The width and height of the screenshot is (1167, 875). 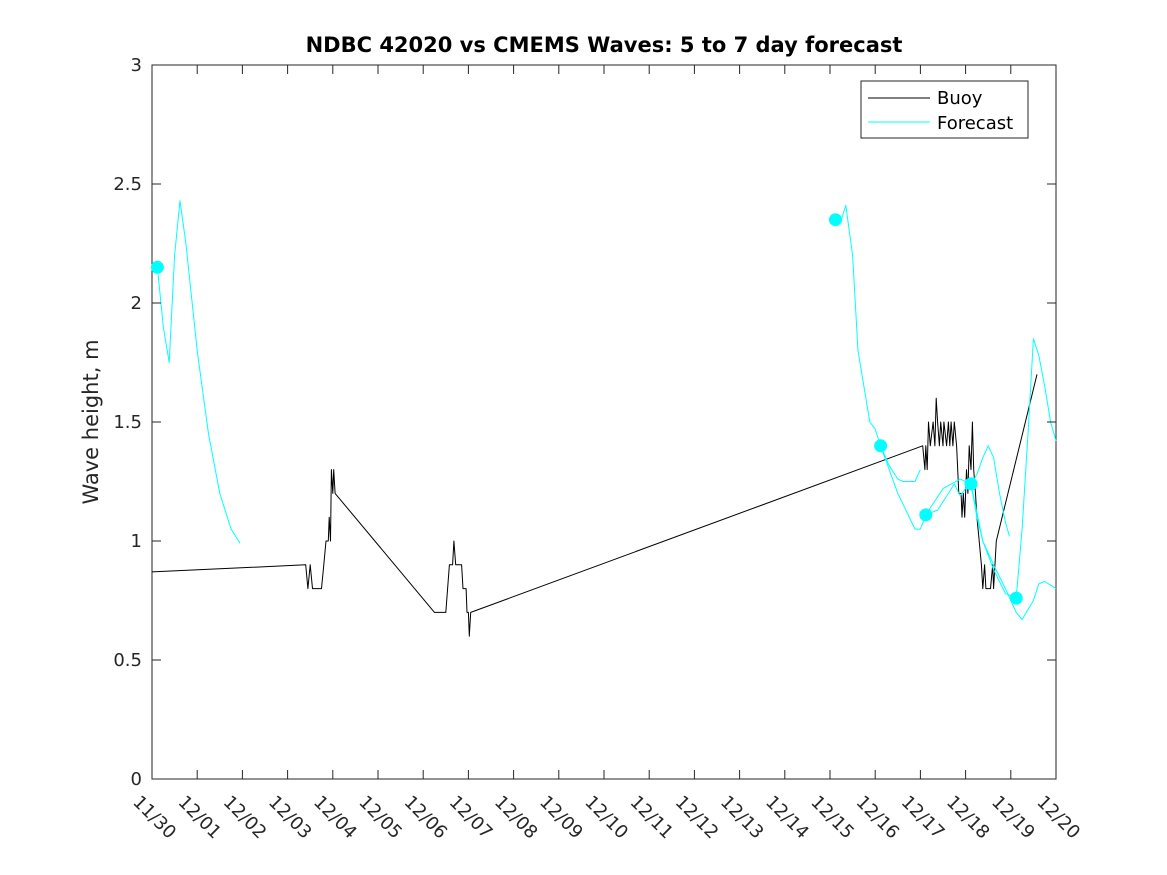 What do you see at coordinates (471, 818) in the screenshot?
I see `x-tick-label: 12/07` at bounding box center [471, 818].